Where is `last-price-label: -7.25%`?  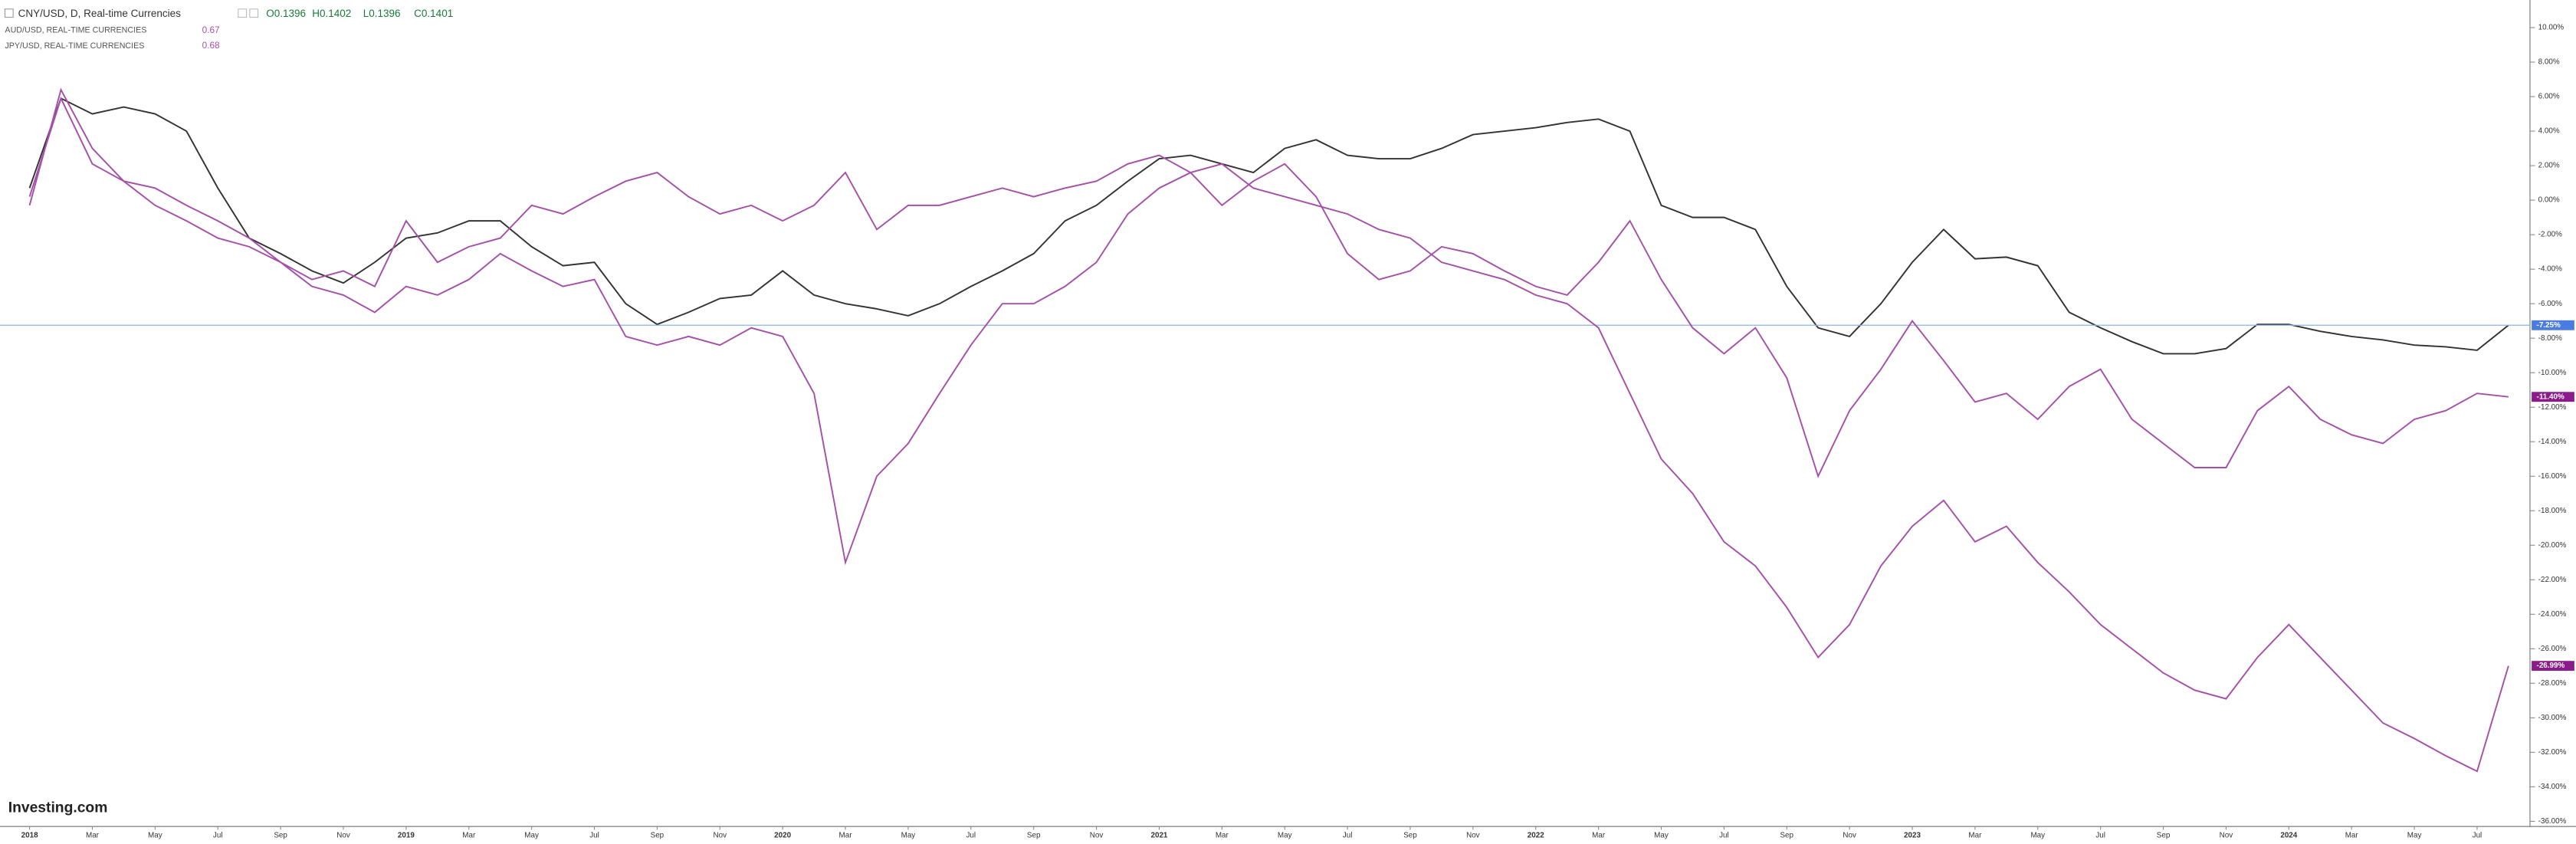
last-price-label: -7.25% is located at coordinates (2549, 325).